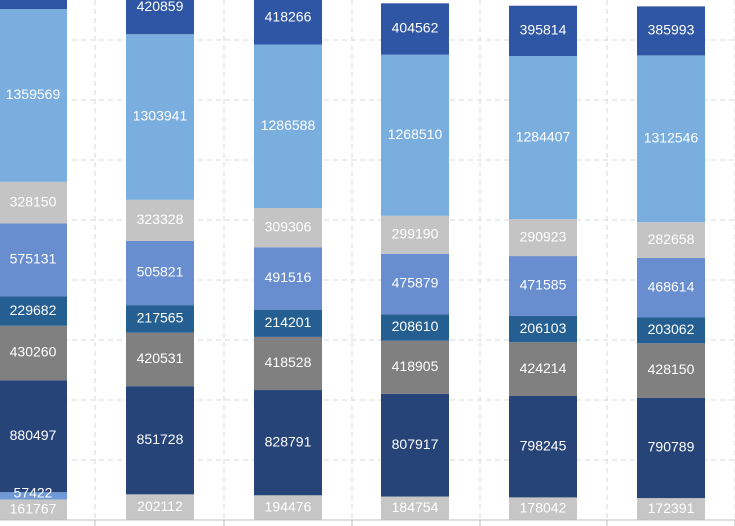 The height and width of the screenshot is (526, 735). I want to click on data-label: 214201, so click(288, 322).